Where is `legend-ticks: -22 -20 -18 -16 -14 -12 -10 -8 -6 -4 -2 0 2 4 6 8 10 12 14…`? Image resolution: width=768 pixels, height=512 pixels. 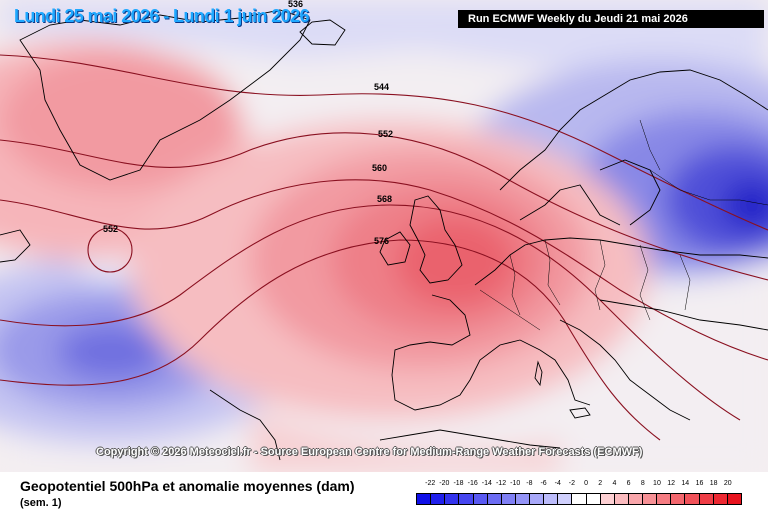
legend-ticks: -22 -20 -18 -16 -14 -12 -10 -8 -6 -4 -2 0 2 4 6 8 10 12 14… is located at coordinates (579, 485).